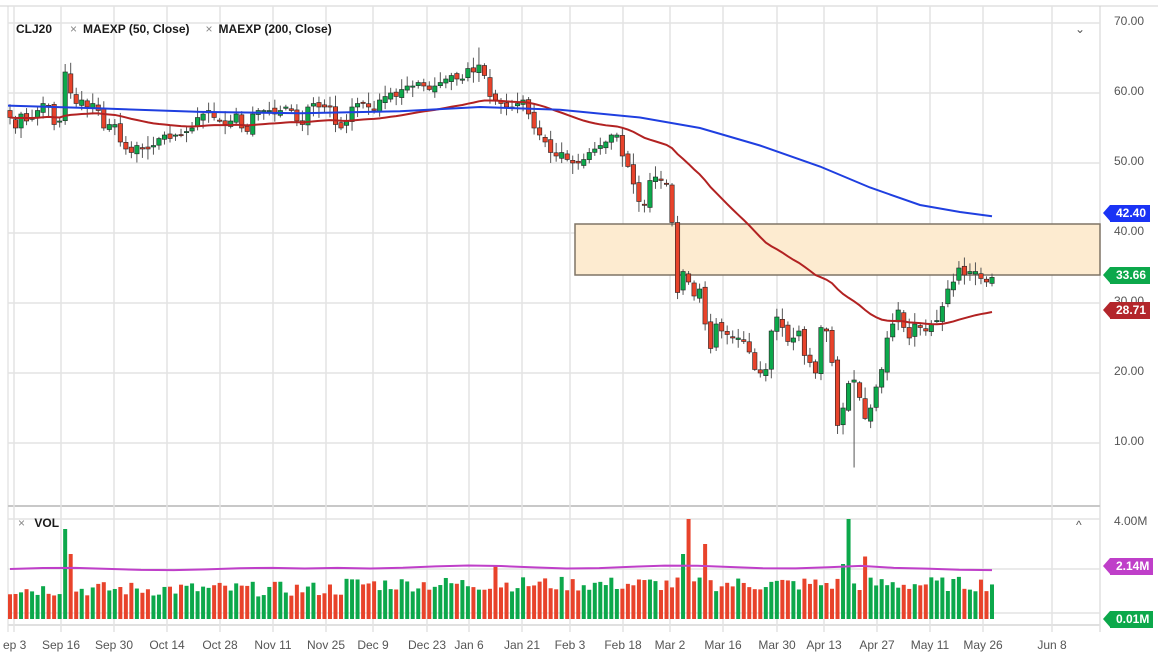  What do you see at coordinates (136, 29) in the screenshot?
I see `ma50-legend-label: MAEXP (50, Close)` at bounding box center [136, 29].